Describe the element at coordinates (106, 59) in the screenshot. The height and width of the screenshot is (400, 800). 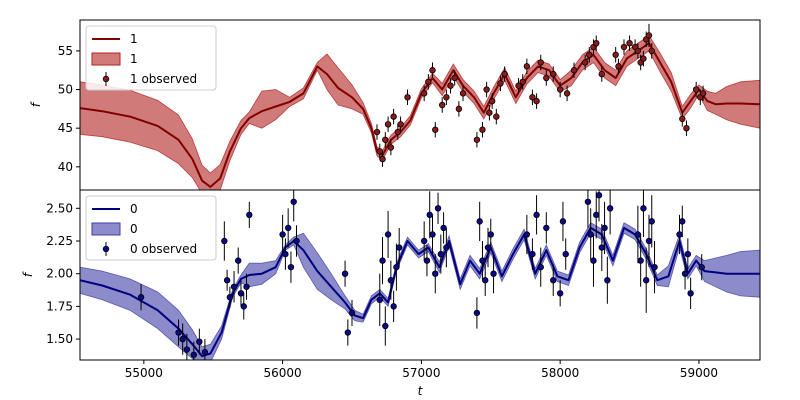
I see `legend-band-swatch` at that location.